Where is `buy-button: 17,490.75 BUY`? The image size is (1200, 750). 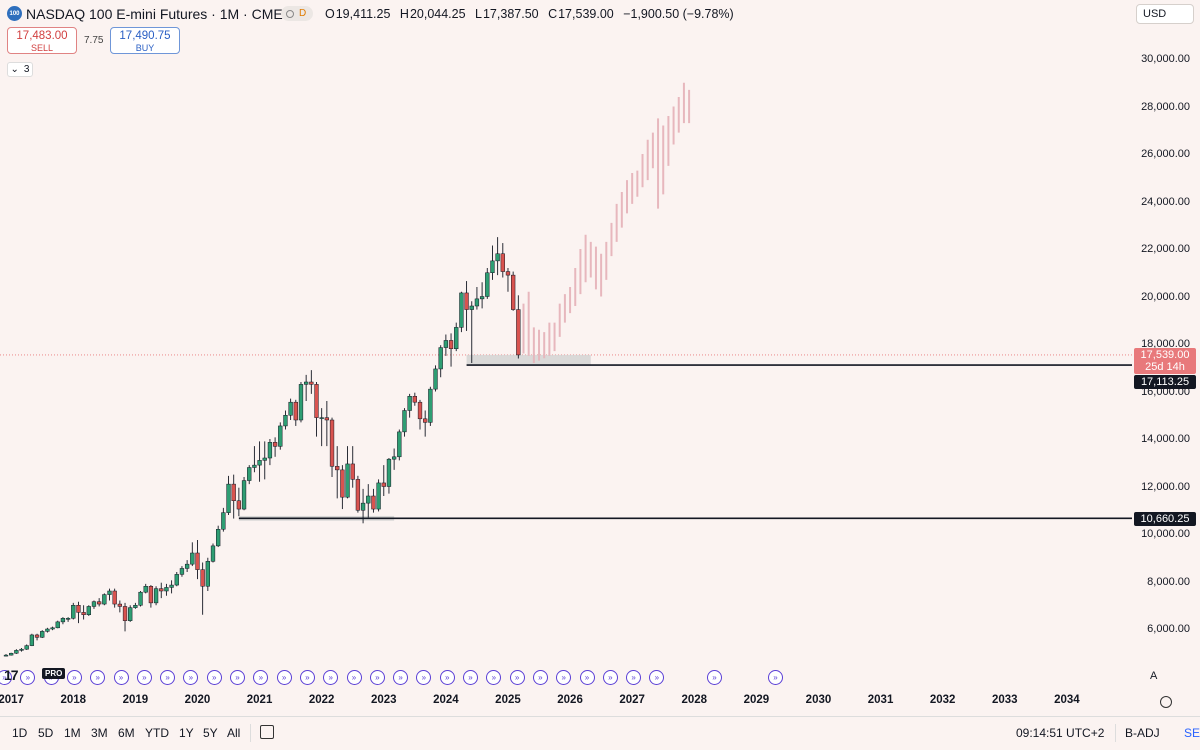 buy-button: 17,490.75 BUY is located at coordinates (145, 40).